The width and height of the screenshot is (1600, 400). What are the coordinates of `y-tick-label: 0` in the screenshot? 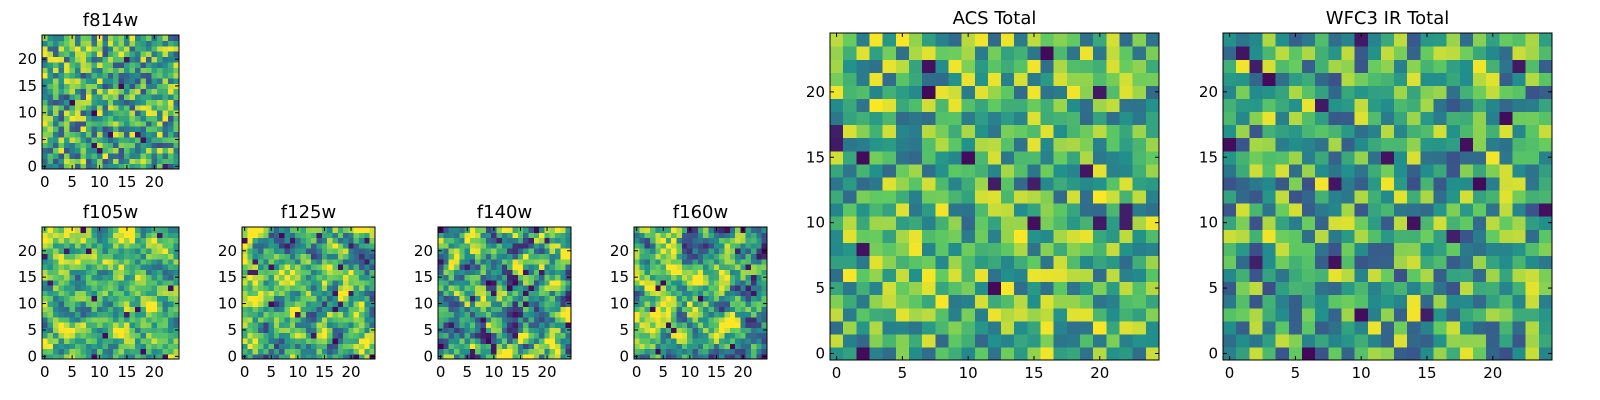 It's located at (32, 356).